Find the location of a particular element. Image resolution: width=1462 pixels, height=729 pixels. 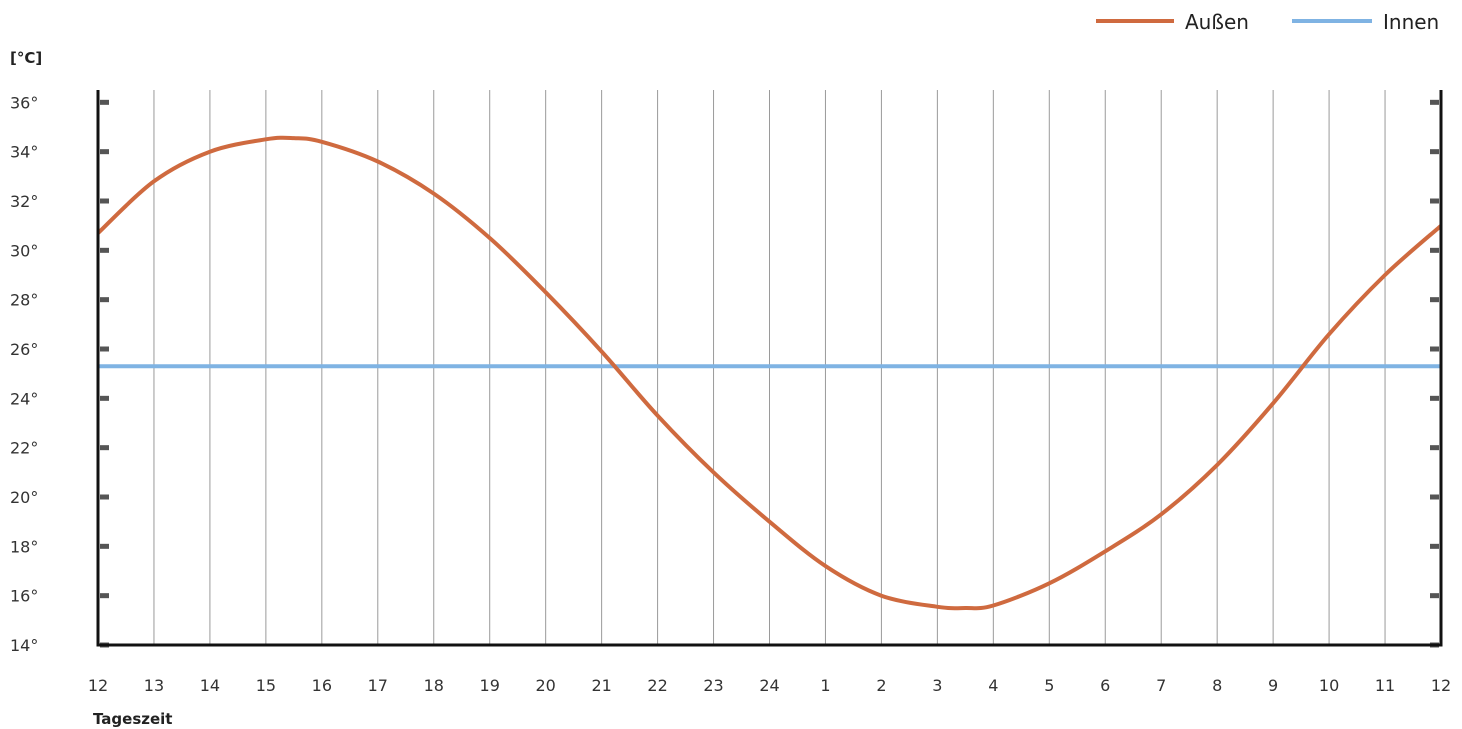

x-tick-label: 8 is located at coordinates (1217, 685).